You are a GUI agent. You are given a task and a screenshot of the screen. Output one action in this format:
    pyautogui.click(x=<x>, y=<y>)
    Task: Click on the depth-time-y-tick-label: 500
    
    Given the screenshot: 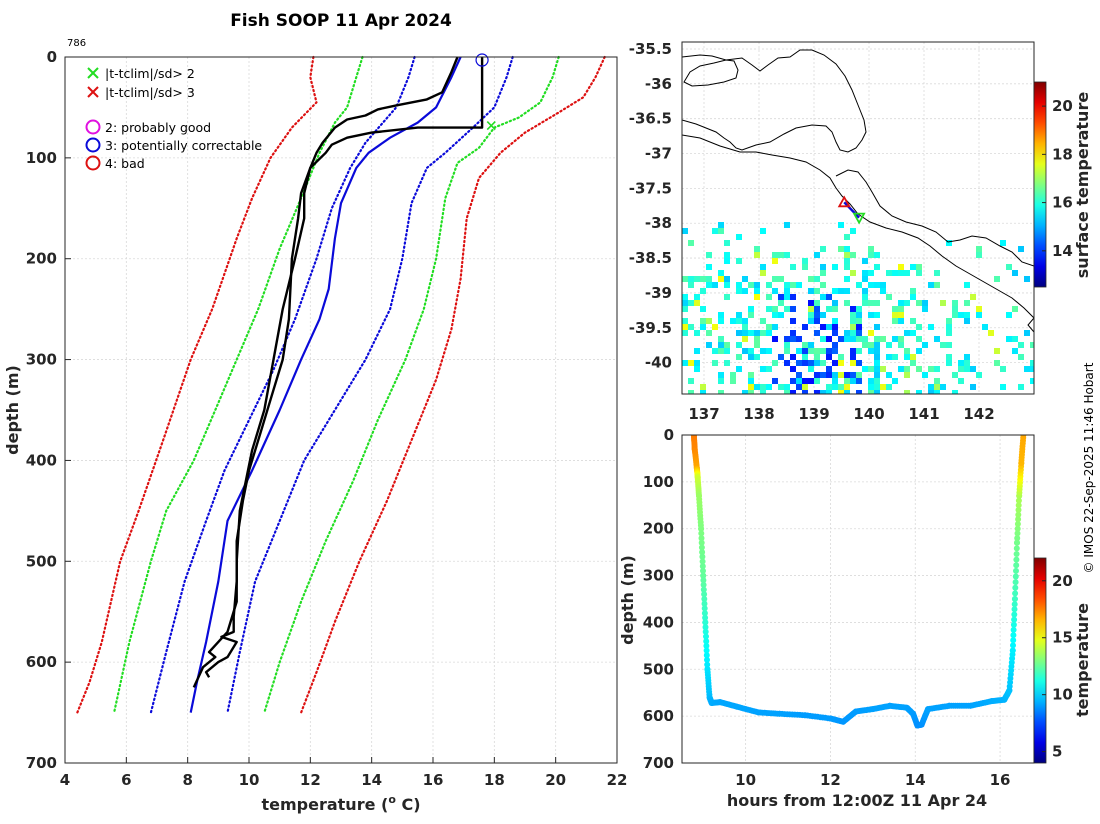 What is the action you would take?
    pyautogui.click(x=658, y=669)
    